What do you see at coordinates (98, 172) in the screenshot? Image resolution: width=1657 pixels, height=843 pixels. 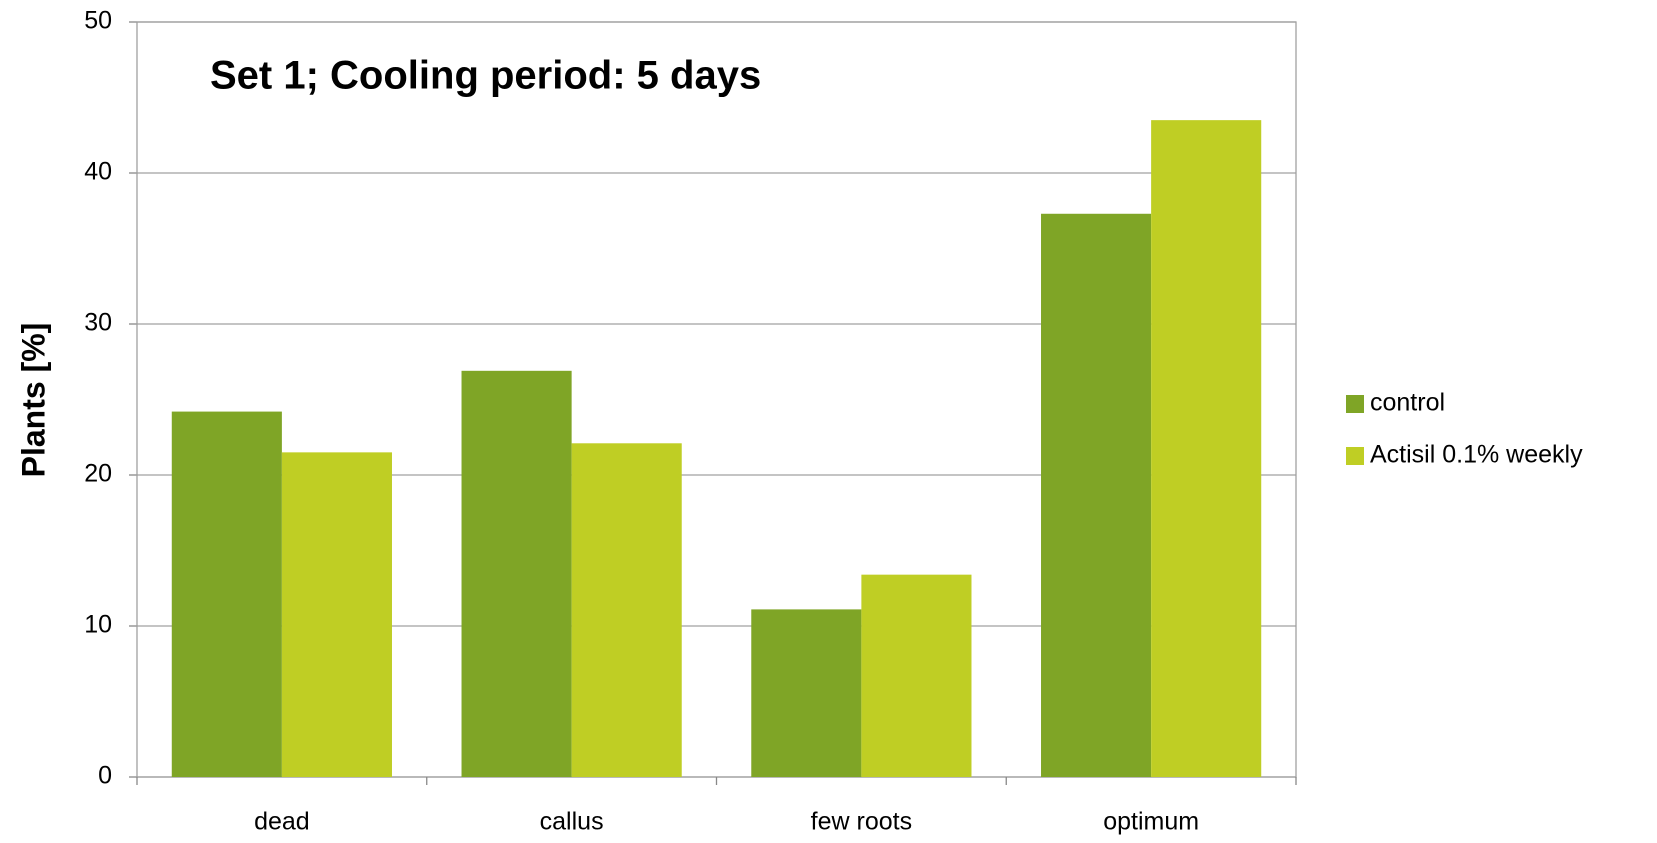 I see `y-tick-label: 40` at bounding box center [98, 172].